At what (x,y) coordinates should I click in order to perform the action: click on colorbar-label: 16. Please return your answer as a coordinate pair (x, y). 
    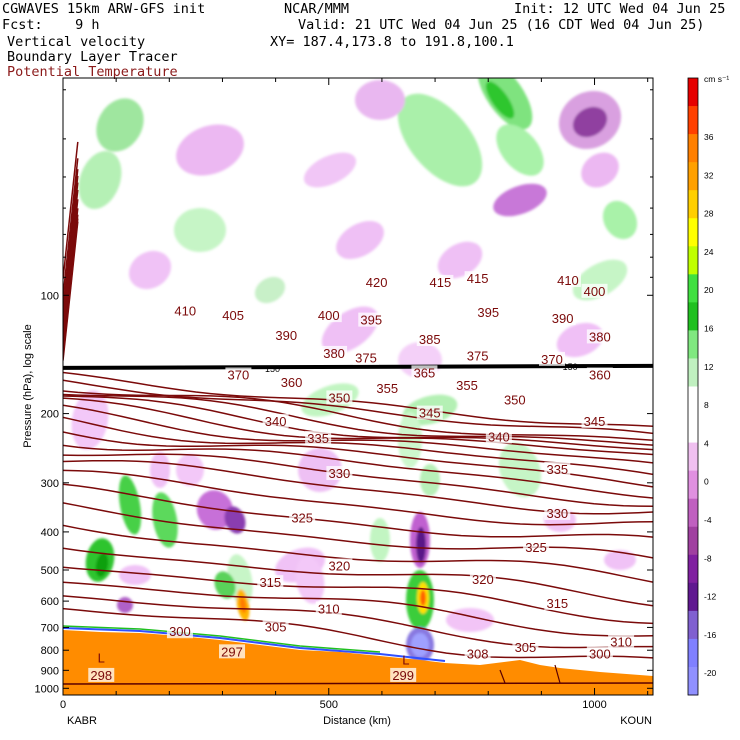
    Looking at the image, I should click on (709, 329).